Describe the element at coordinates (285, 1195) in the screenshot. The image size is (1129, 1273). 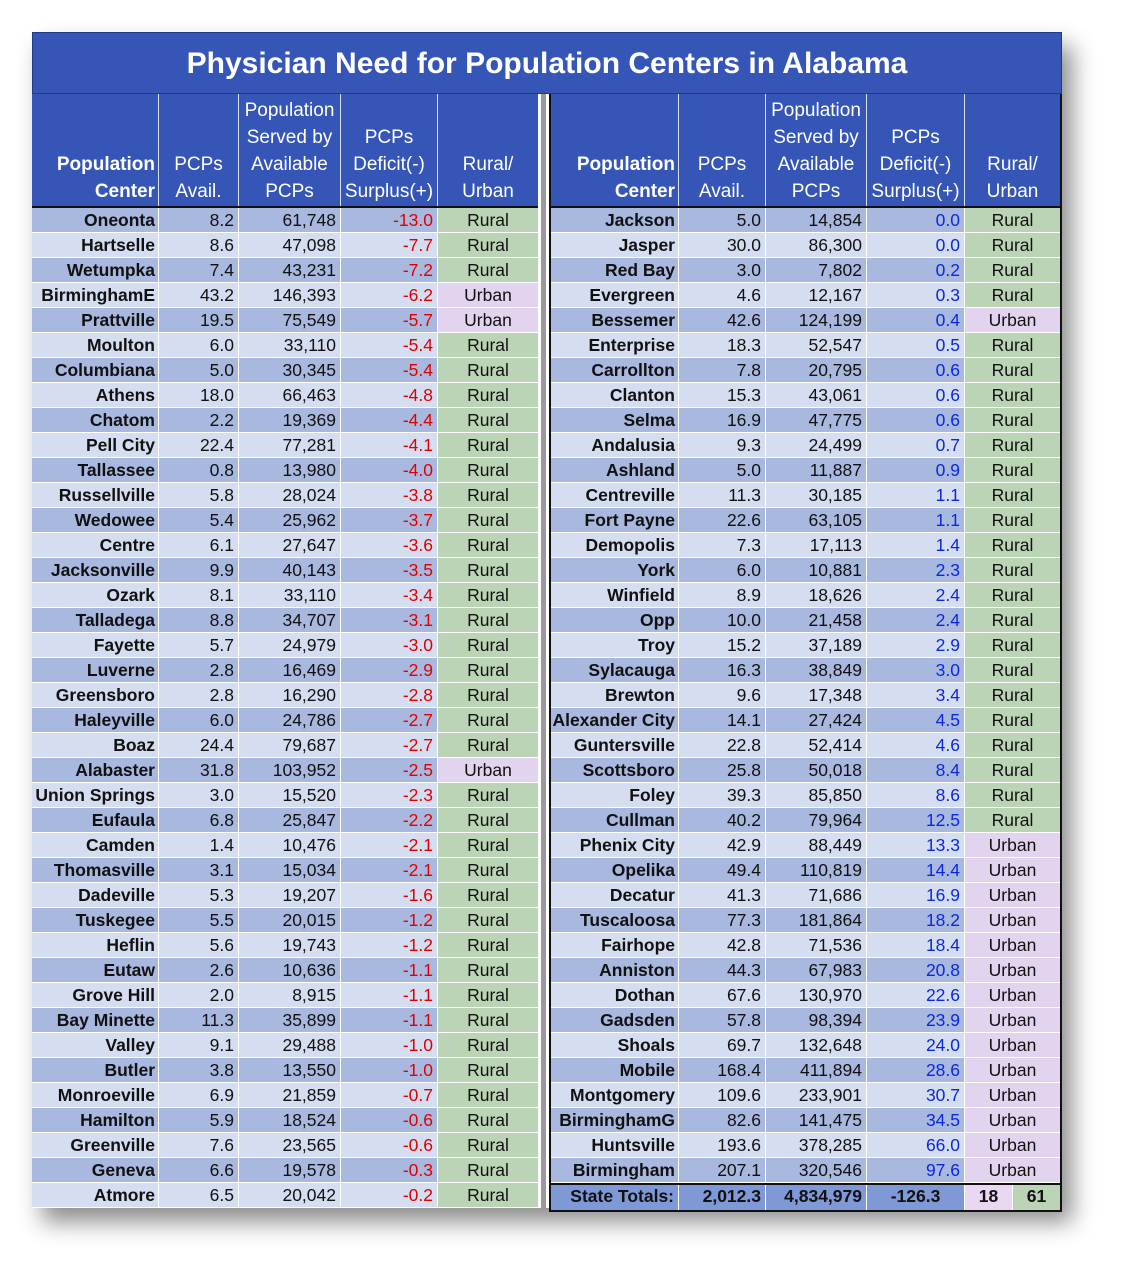
I see `table-row: Atmore 6.5 20,042 -0.2 Rural` at that location.